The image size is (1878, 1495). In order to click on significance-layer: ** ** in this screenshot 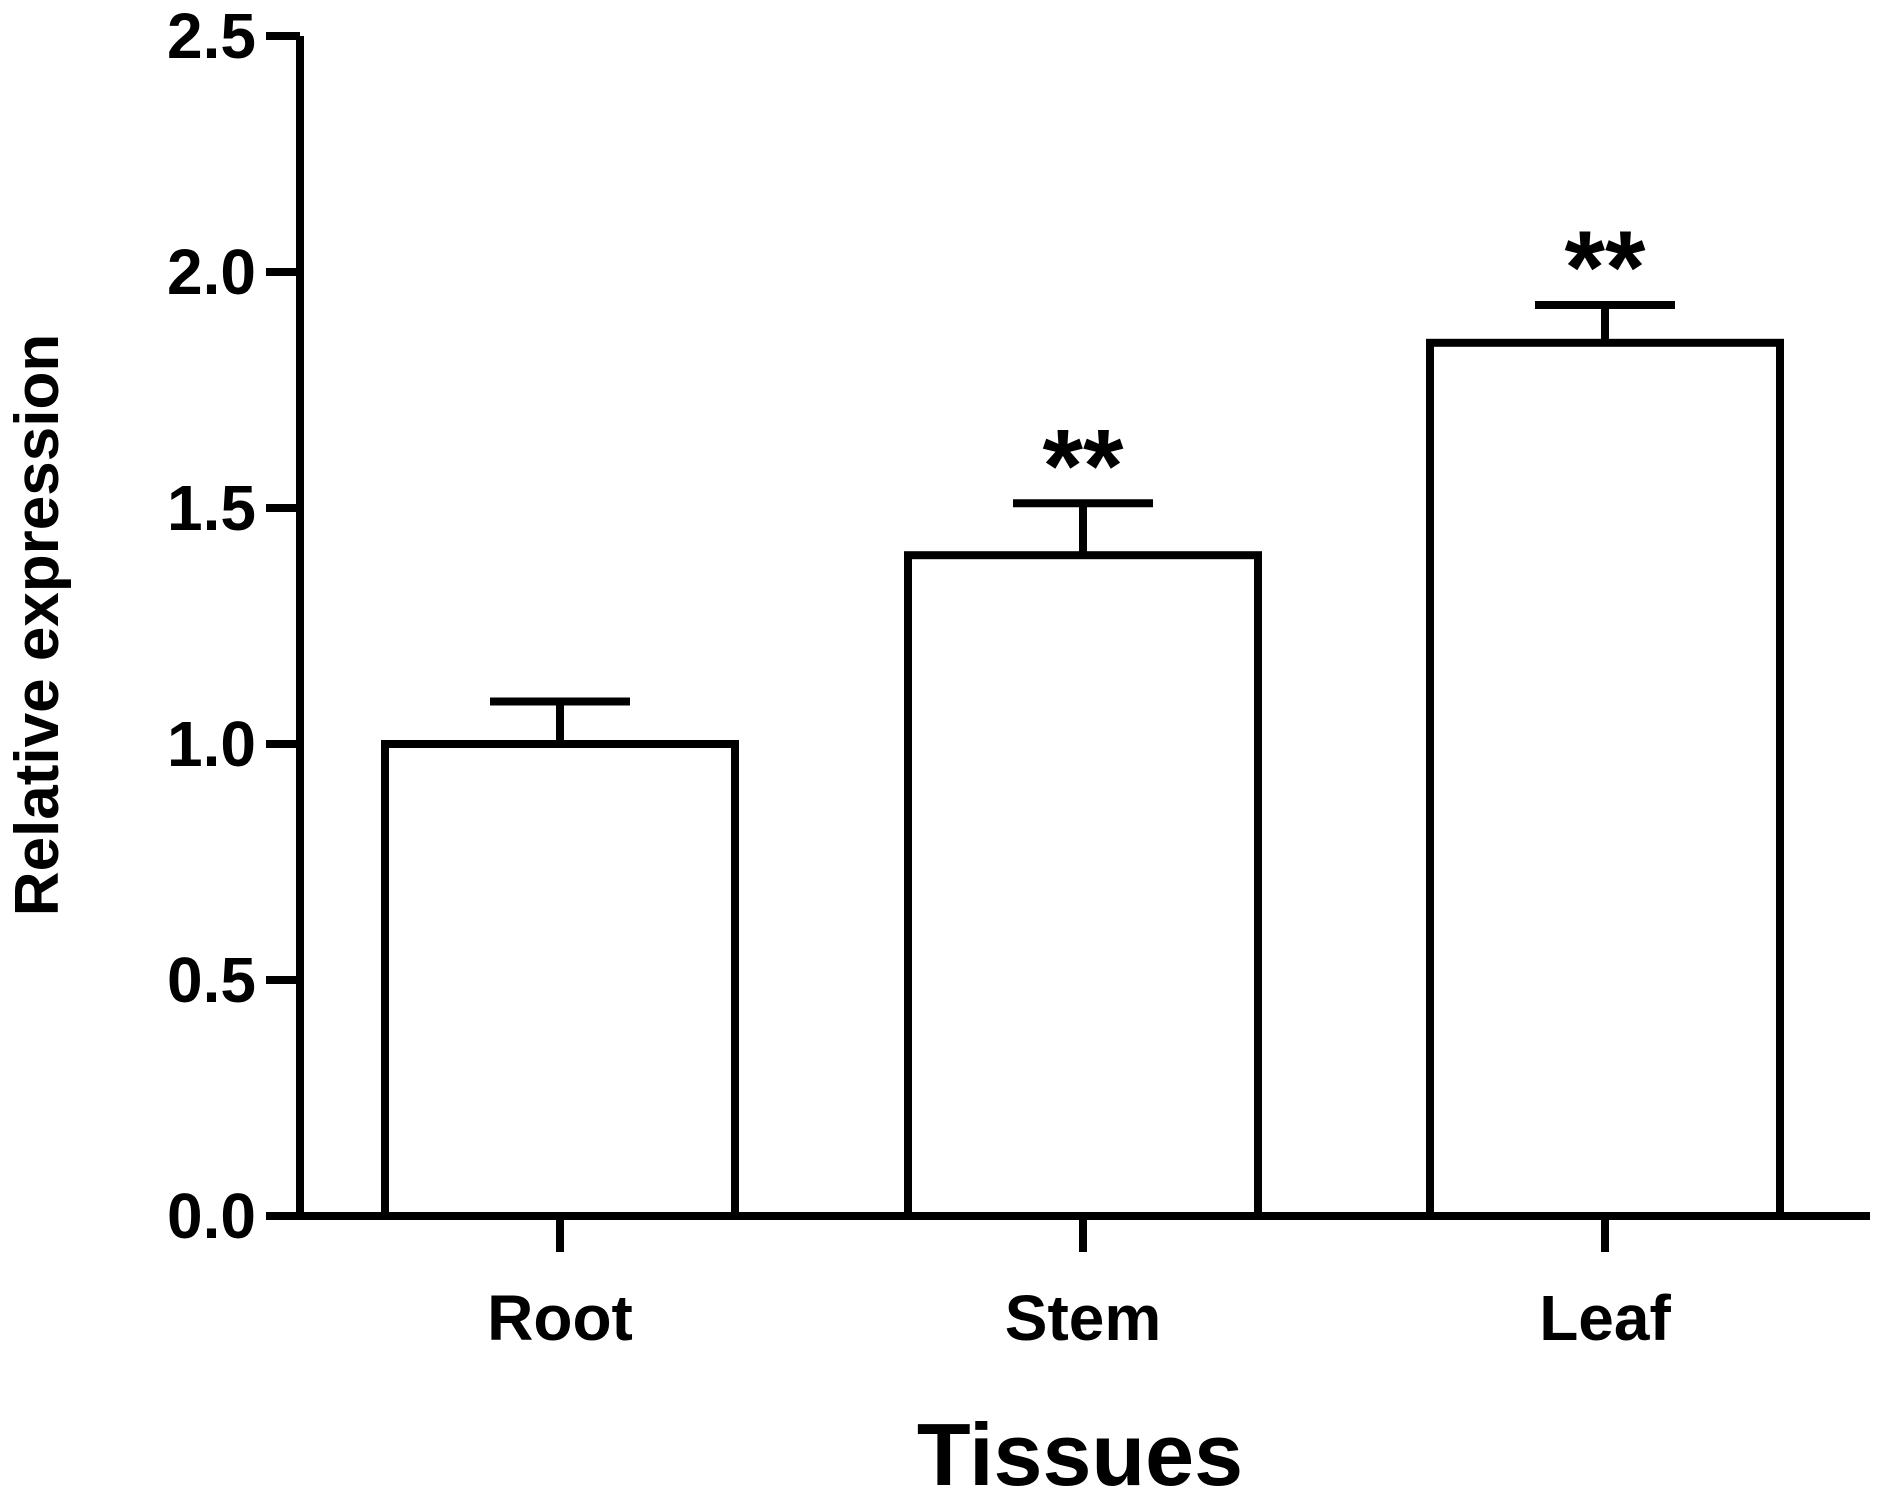, I will do `click(1344, 367)`.